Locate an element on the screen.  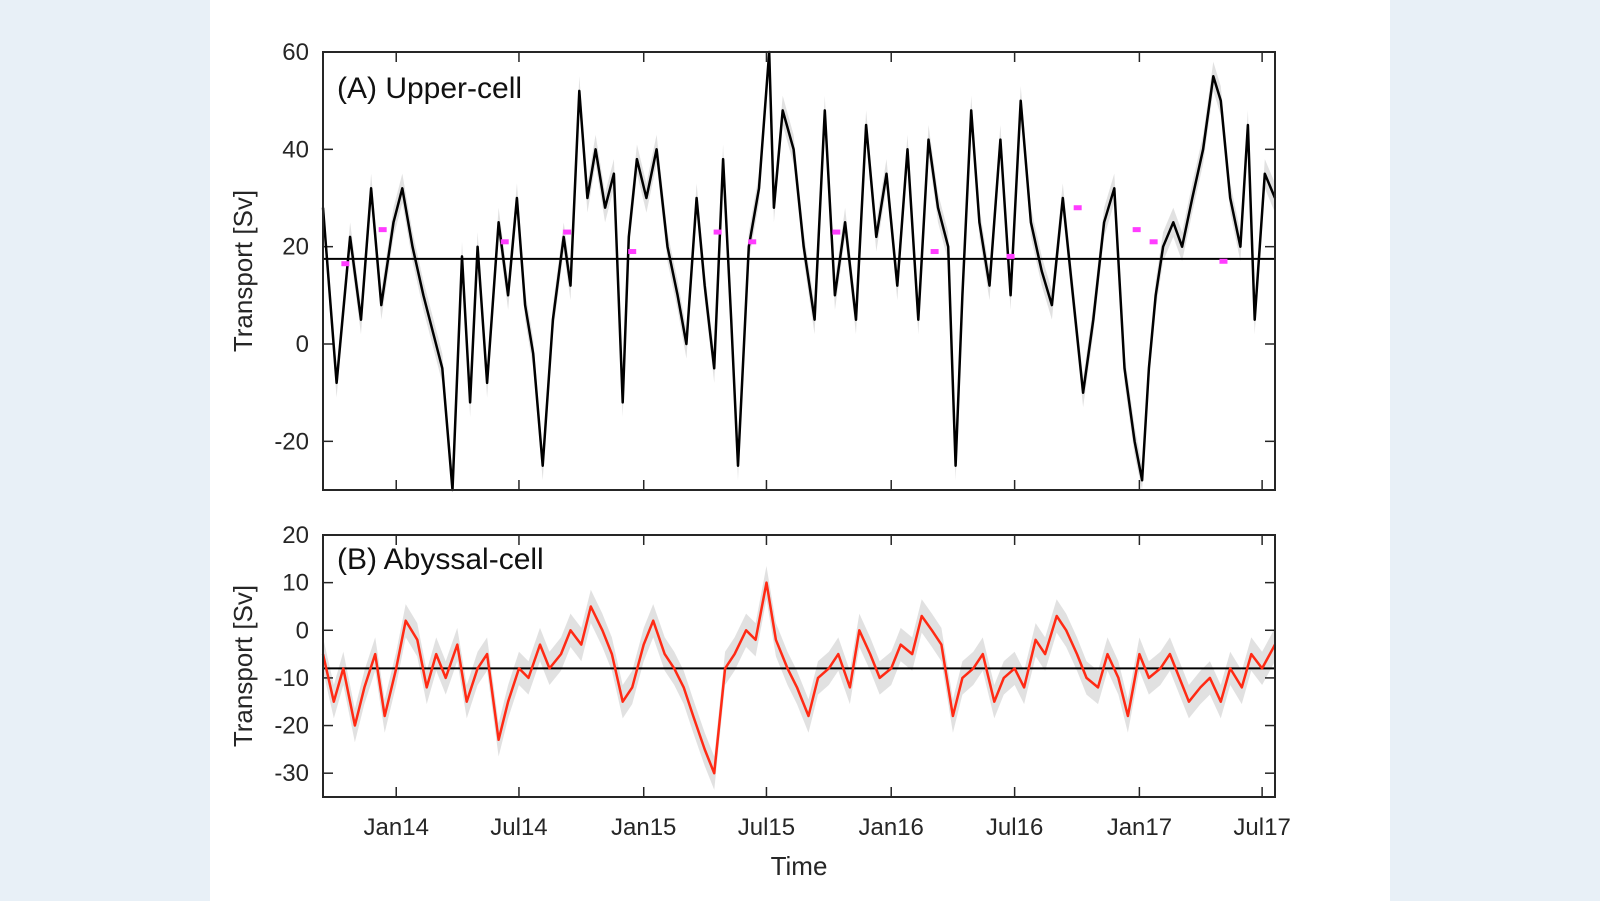
upper-cell-y-axis-label: Transport [Sv] is located at coordinates (243, 271).